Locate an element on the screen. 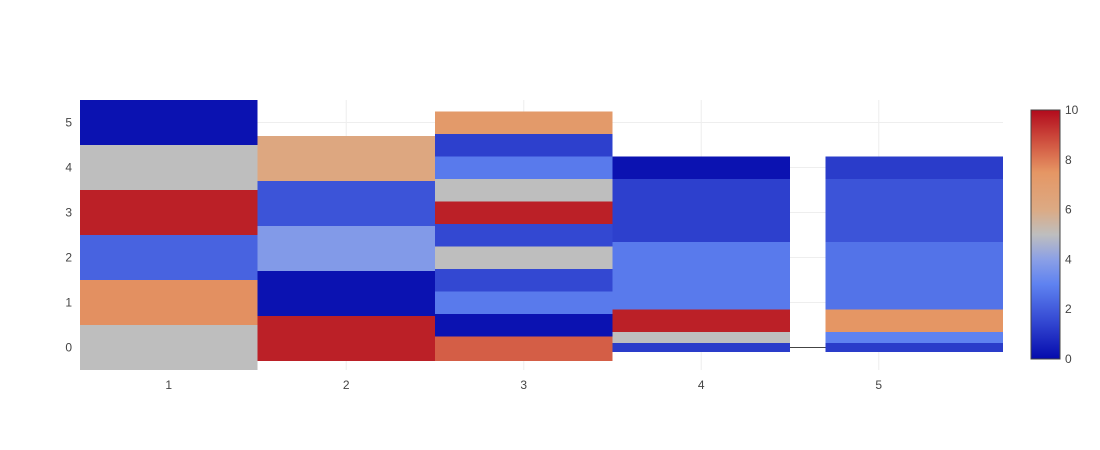 The image size is (1100, 450). x-axis-ticks: 1 2 3 4 5 is located at coordinates (523, 385).